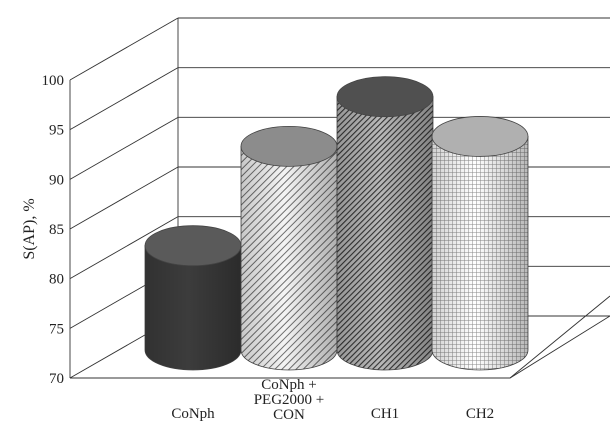 This screenshot has height=447, width=610. What do you see at coordinates (56, 280) in the screenshot?
I see `y-tick-label: 80` at bounding box center [56, 280].